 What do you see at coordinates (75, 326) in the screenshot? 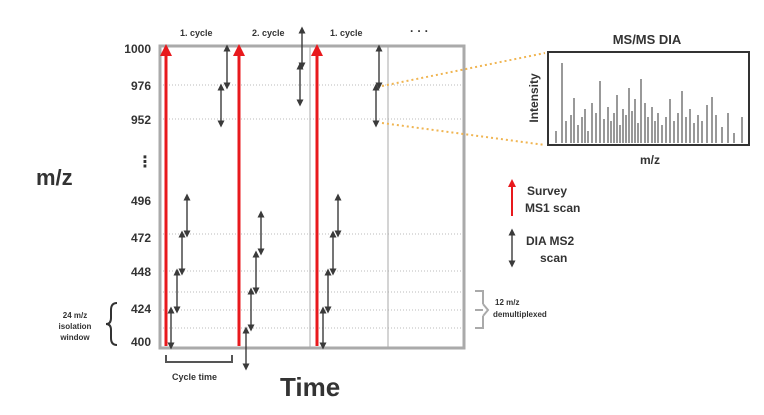
I see `isolation-window-label-2: isolation` at bounding box center [75, 326].